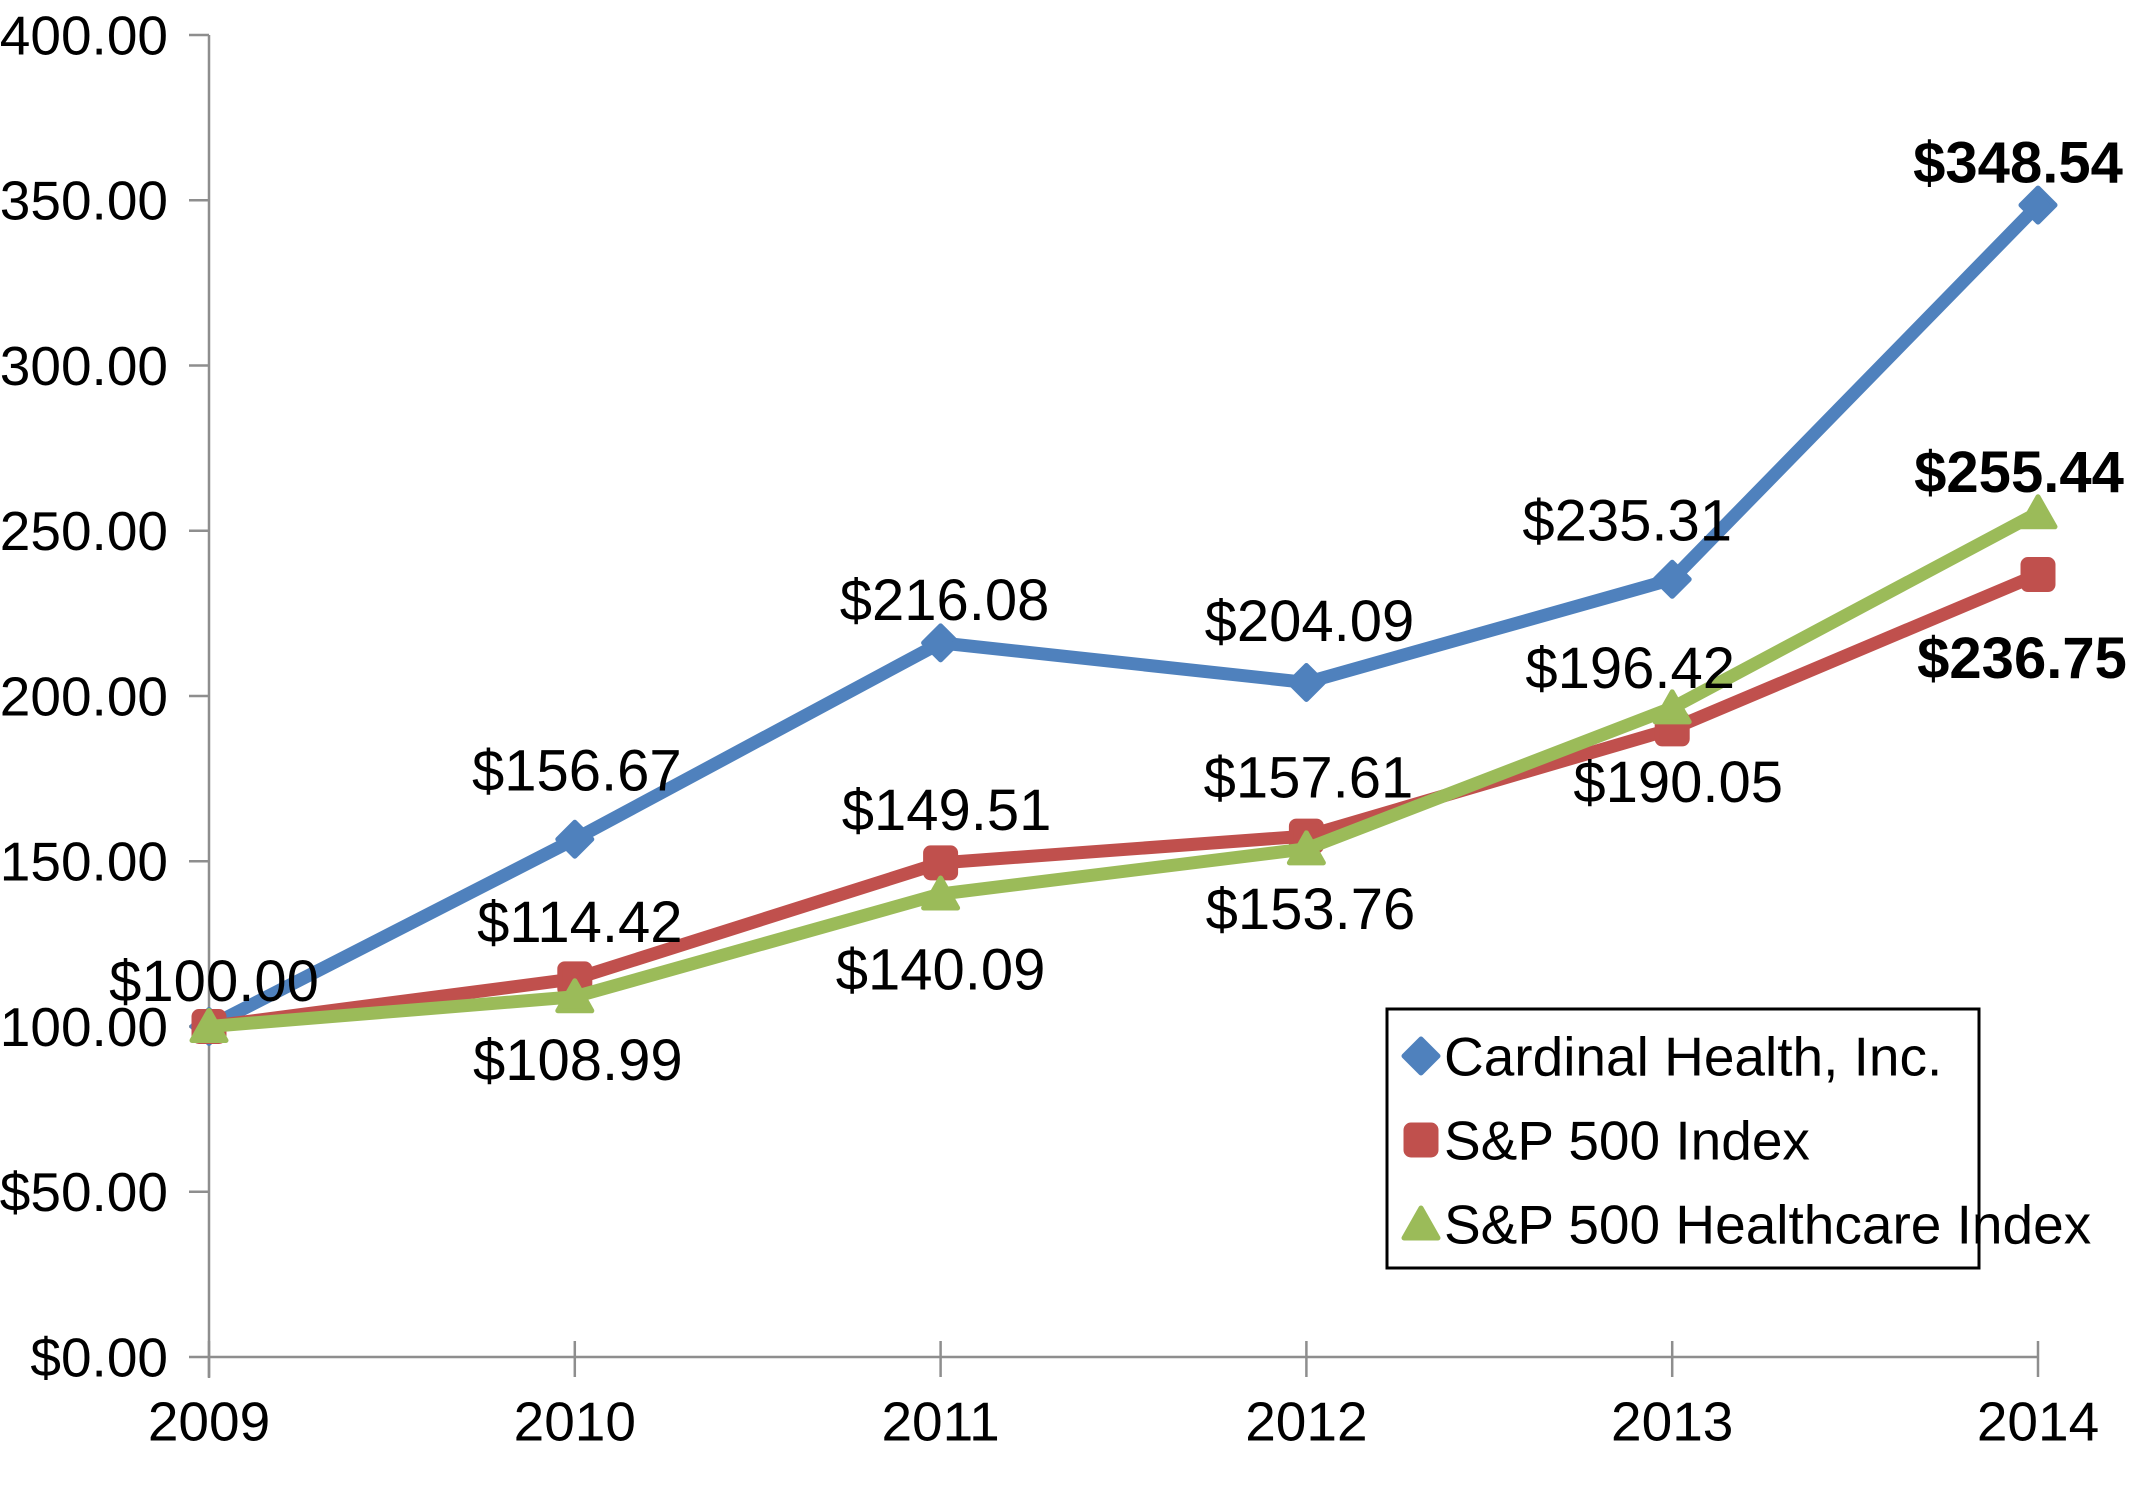  What do you see at coordinates (1678, 782) in the screenshot?
I see `data-label: $190.05` at bounding box center [1678, 782].